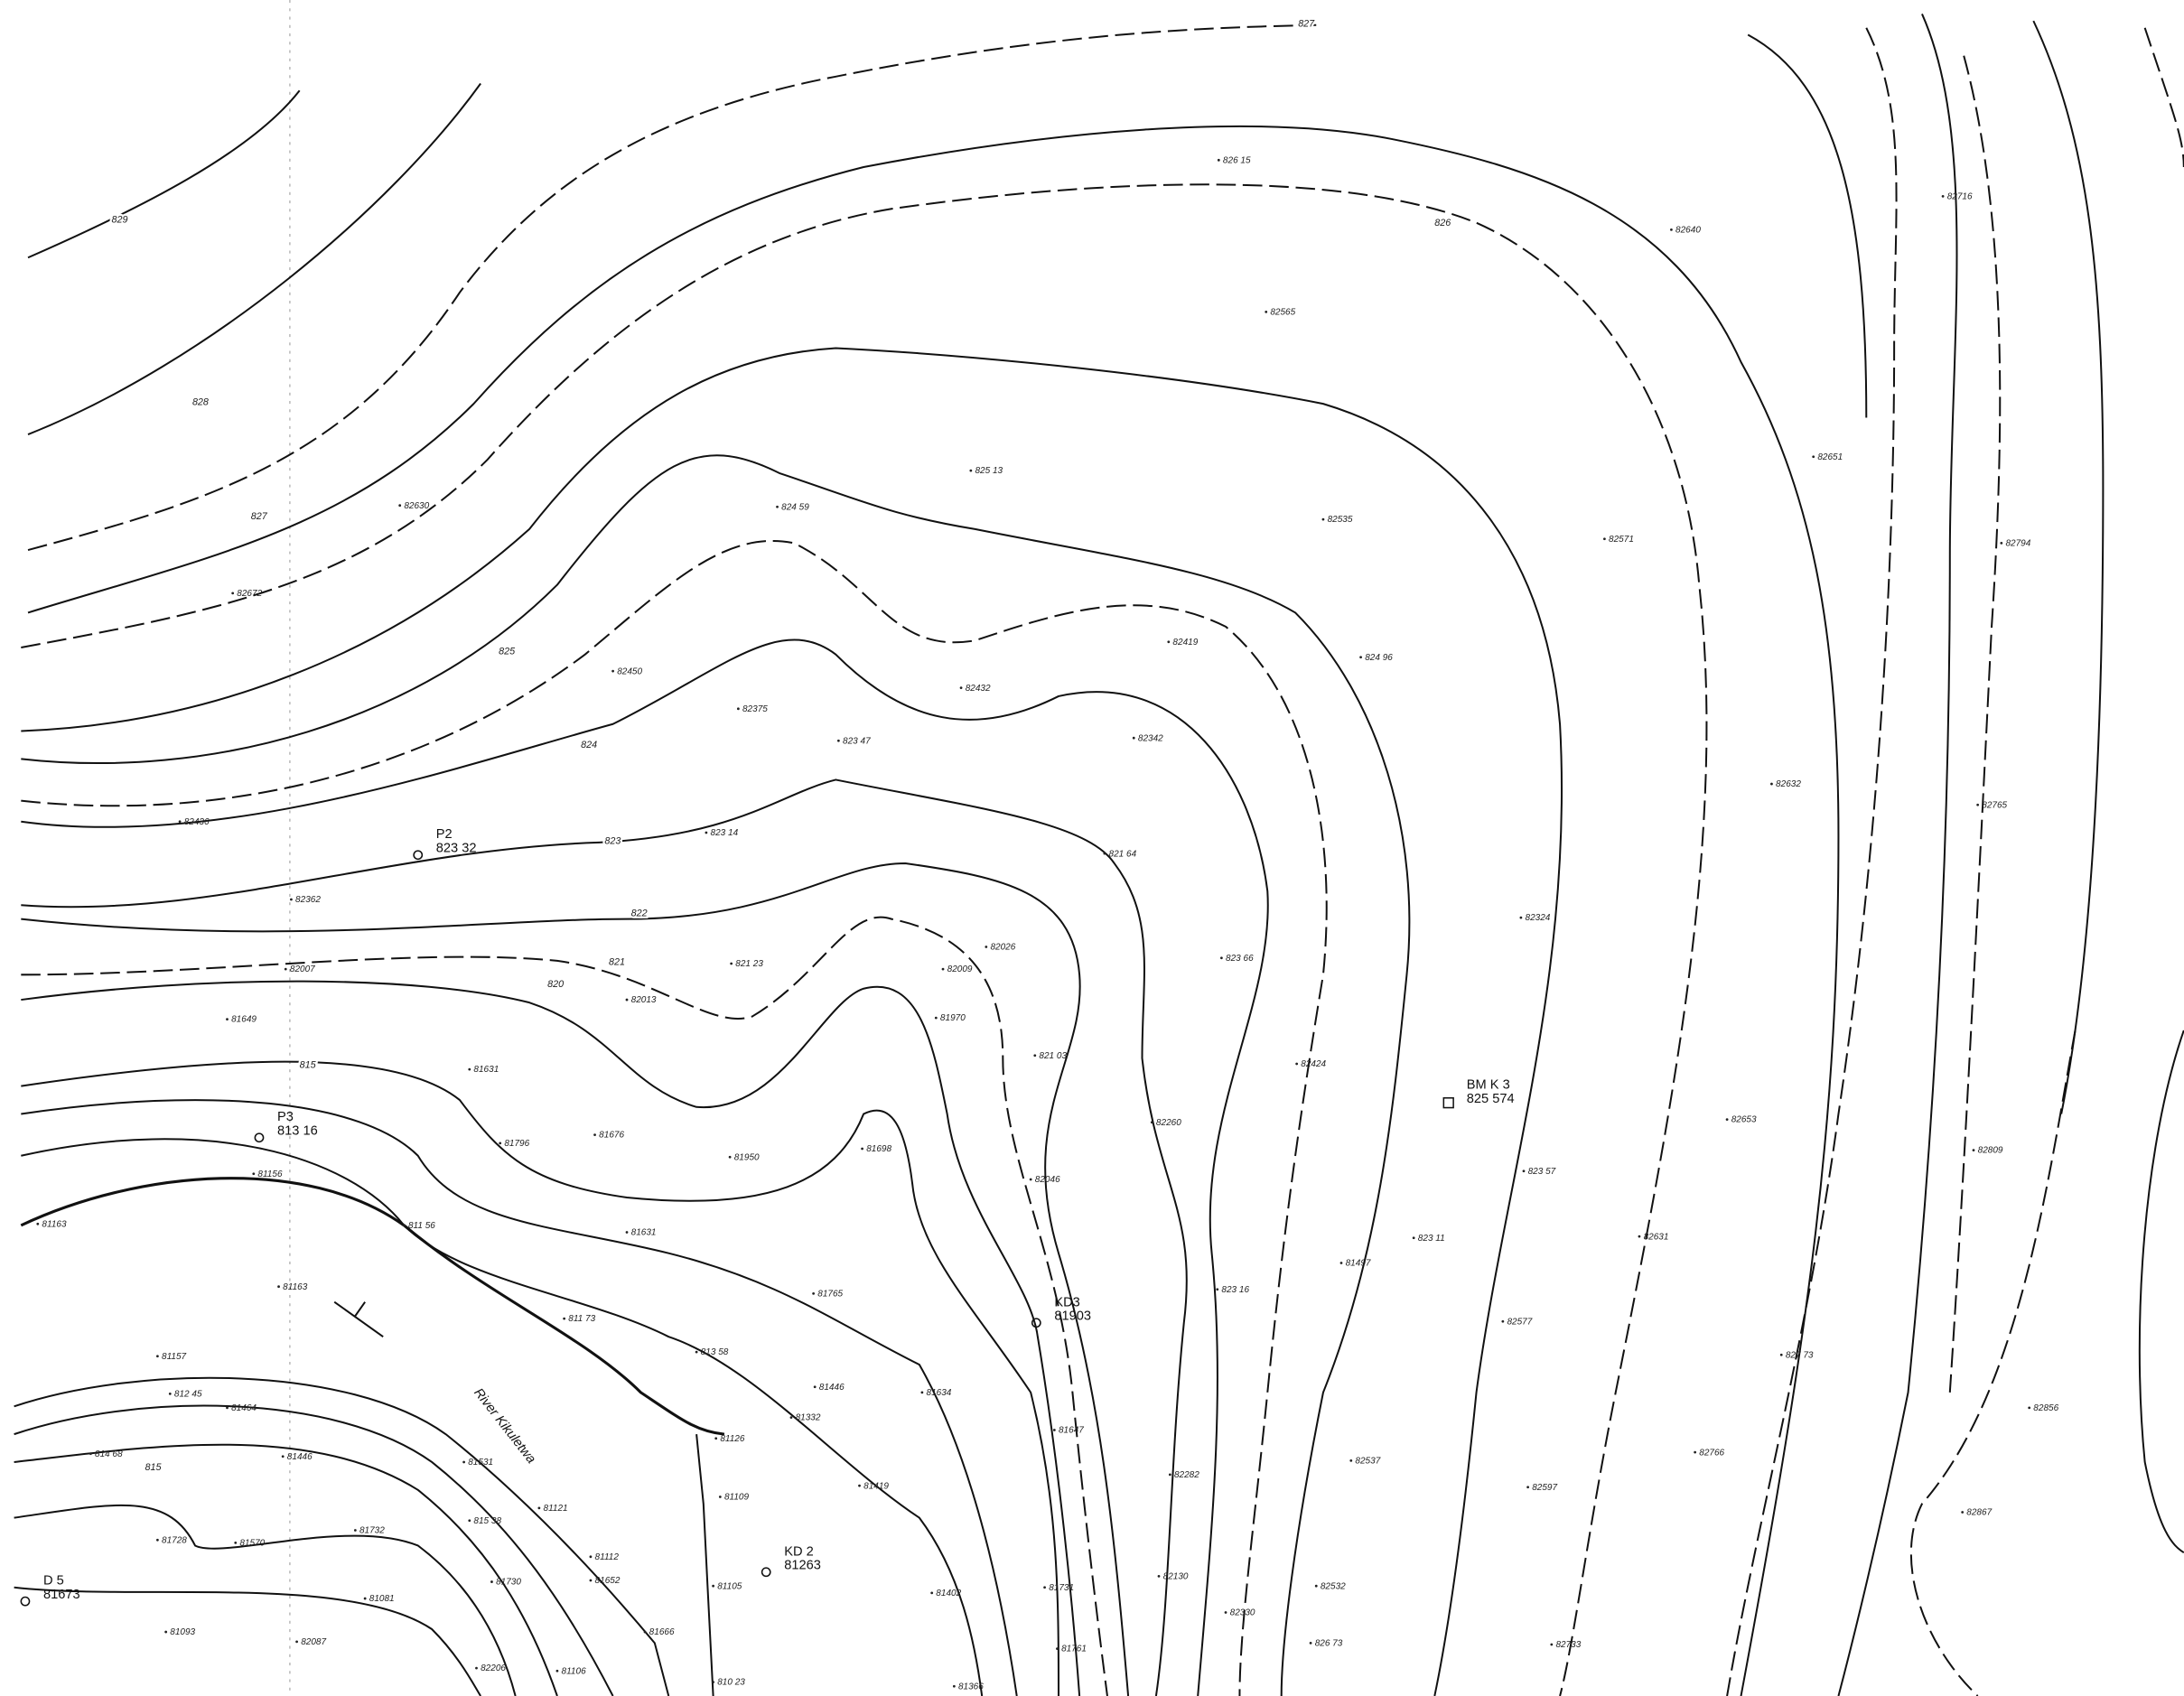 The width and height of the screenshot is (2184, 1696). What do you see at coordinates (1313, 1064) in the screenshot?
I see `spot-height: 82424` at bounding box center [1313, 1064].